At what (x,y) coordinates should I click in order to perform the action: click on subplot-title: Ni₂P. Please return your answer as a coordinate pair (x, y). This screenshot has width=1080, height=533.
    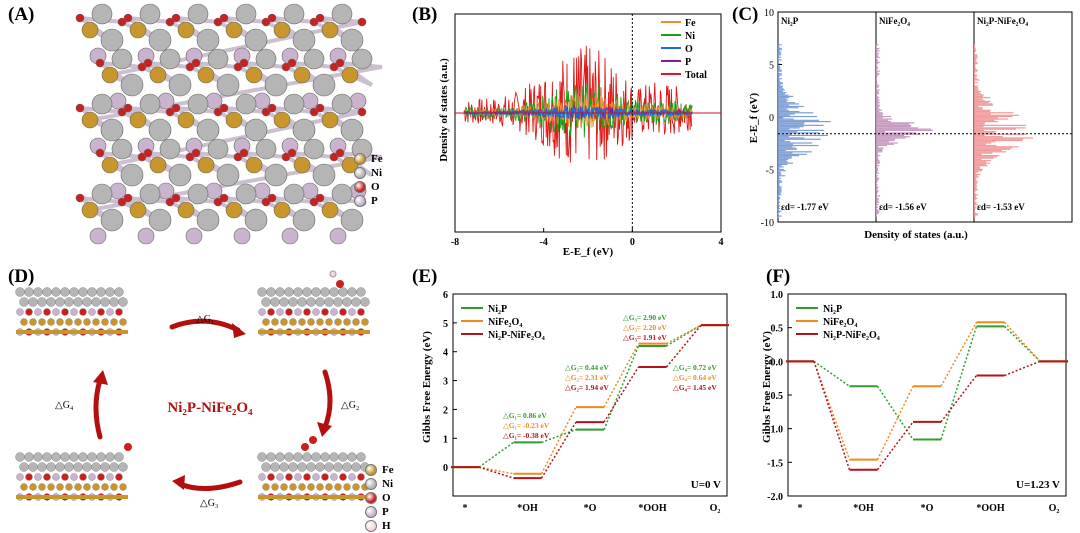
    Looking at the image, I should click on (790, 21).